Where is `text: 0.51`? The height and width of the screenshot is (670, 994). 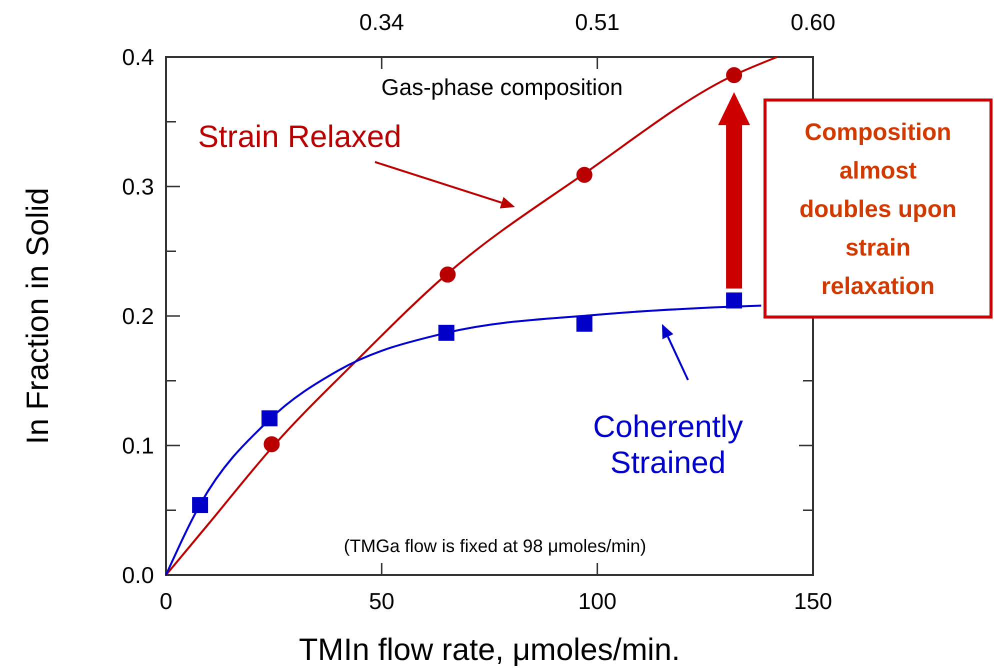
text: 0.51 is located at coordinates (597, 22).